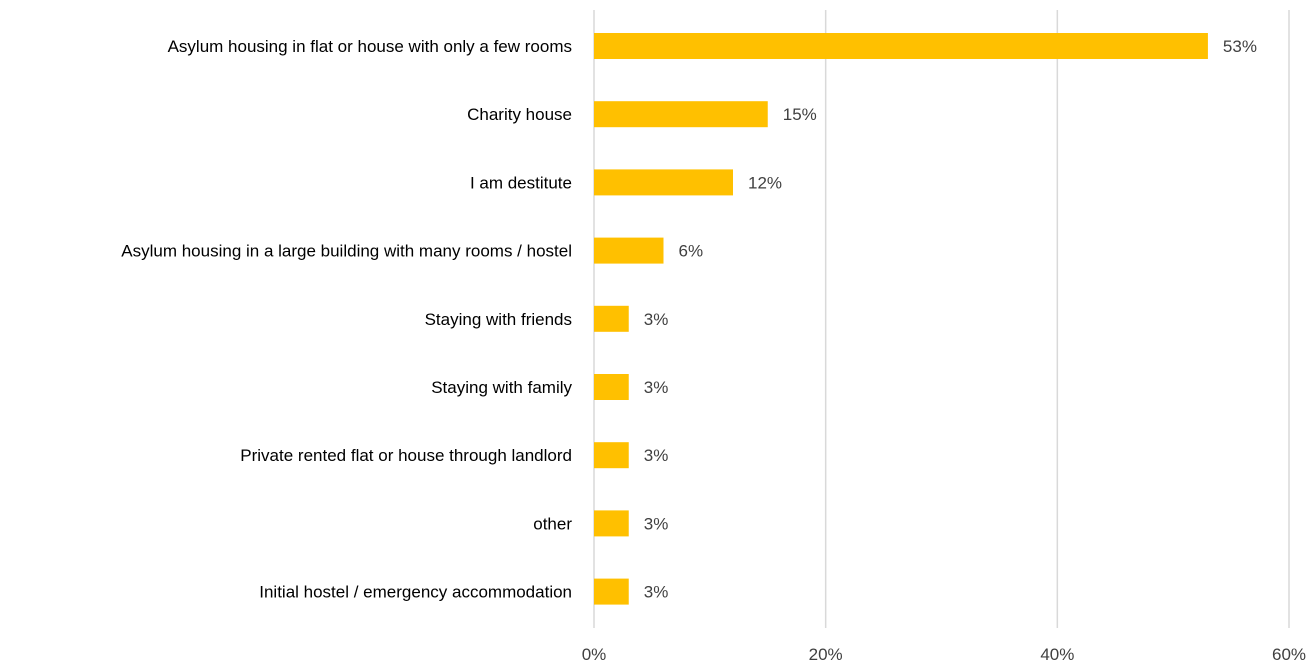 Image resolution: width=1316 pixels, height=663 pixels. Describe the element at coordinates (1240, 46) in the screenshot. I see `value-label: 53%` at that location.